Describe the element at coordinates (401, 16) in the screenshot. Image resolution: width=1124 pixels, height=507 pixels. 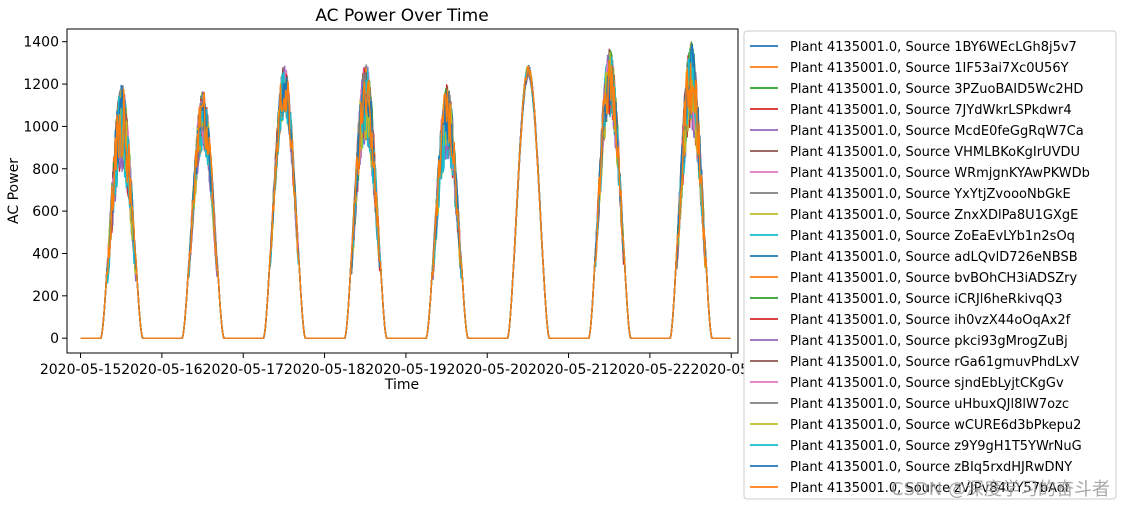
I see `chart-title: AC Power Over Time` at that location.